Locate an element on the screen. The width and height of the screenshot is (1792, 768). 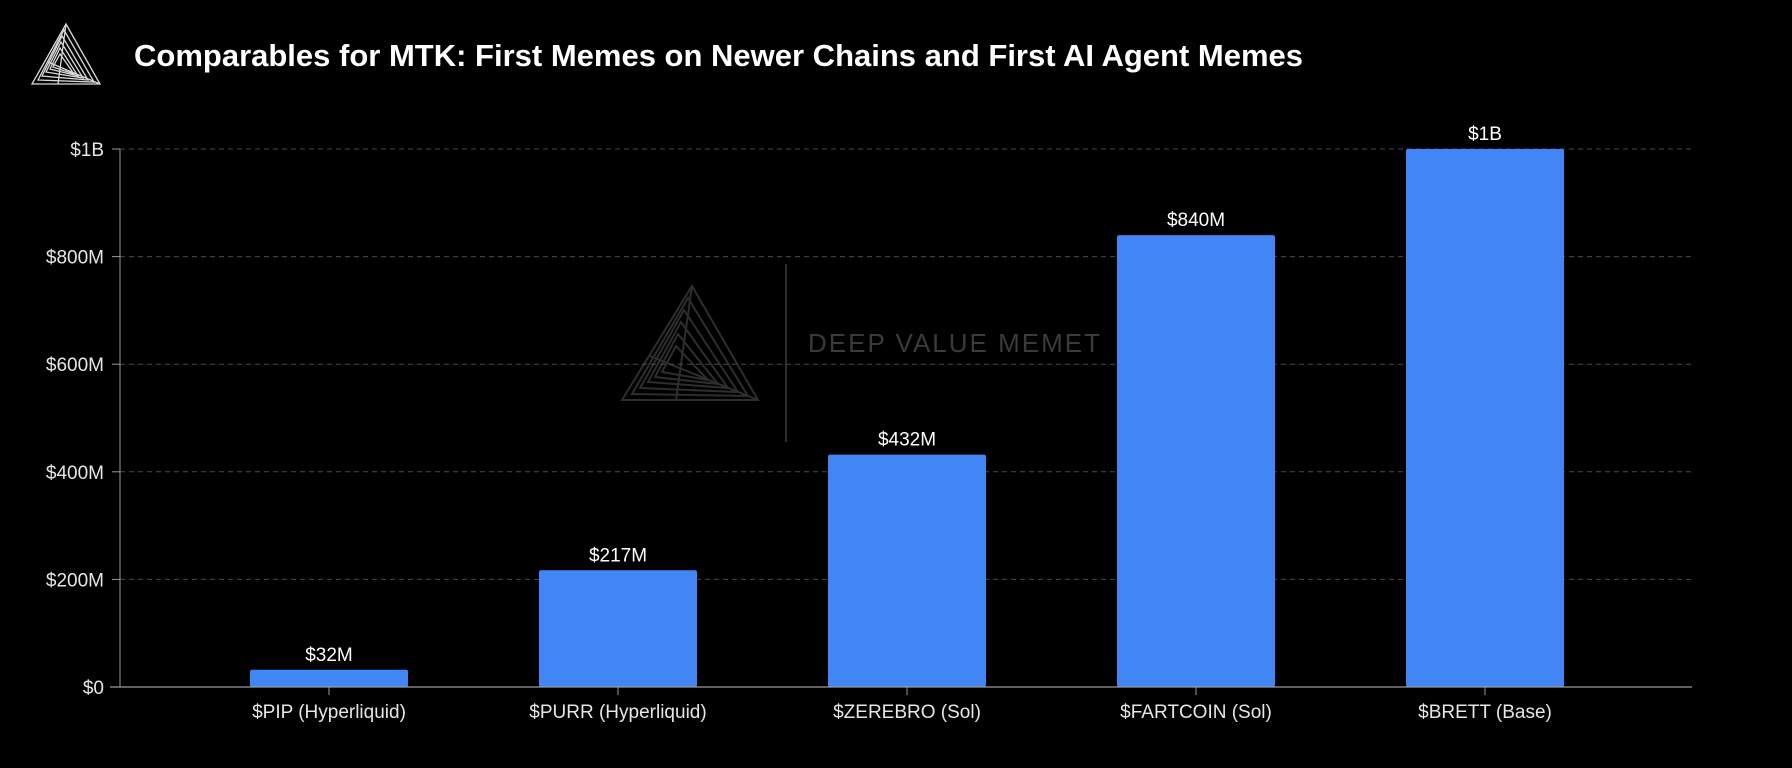
y-tick-label: $0 is located at coordinates (93, 688).